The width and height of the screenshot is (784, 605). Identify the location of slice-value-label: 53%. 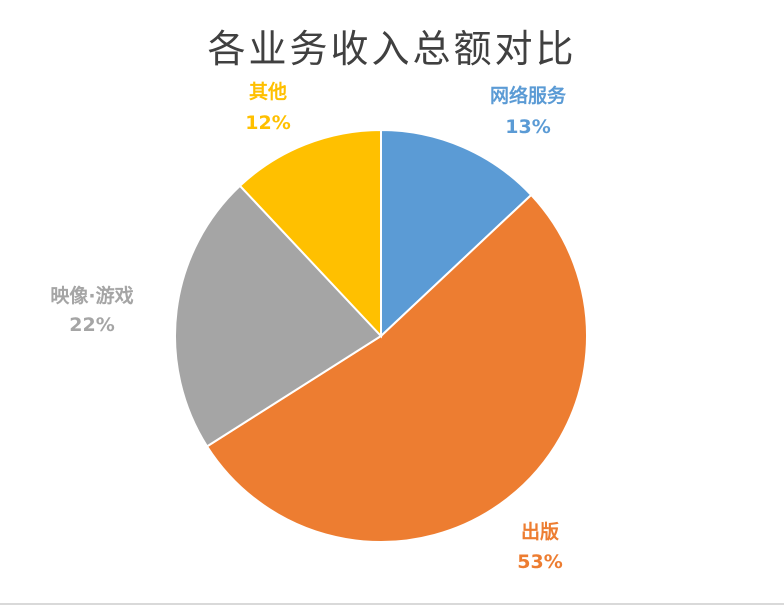
(539, 562).